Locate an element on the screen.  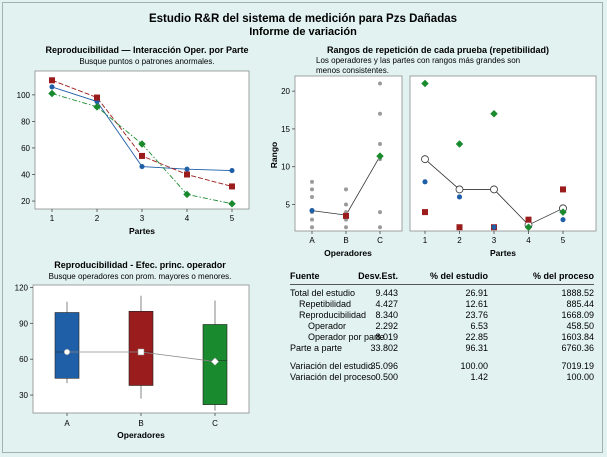
table-cell-sd: 33.802 is located at coordinates (384, 348).